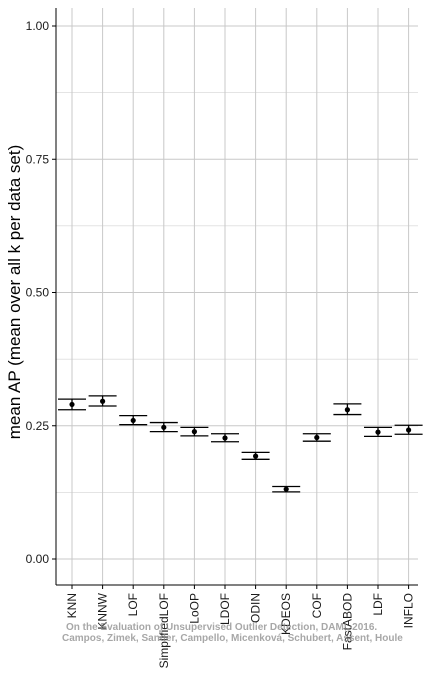 This screenshot has width=424, height=673. Describe the element at coordinates (38, 159) in the screenshot. I see `y-tick-label: 0.75` at that location.